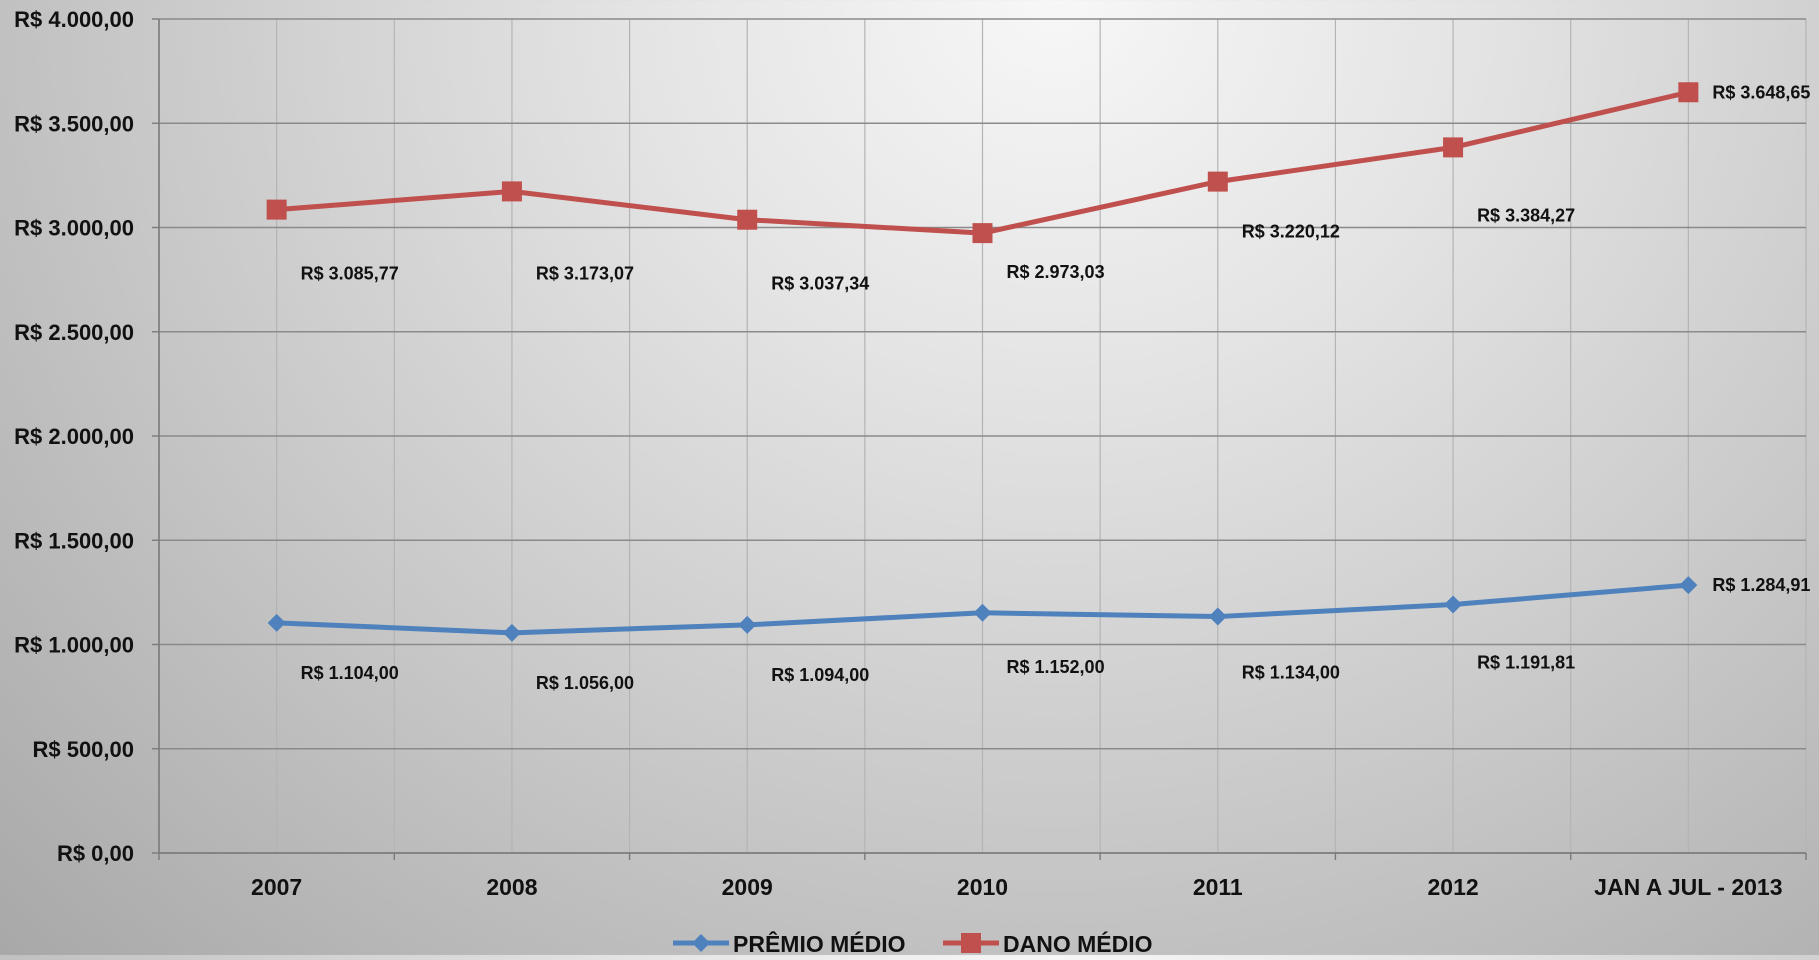  I want to click on data-label: R$ 1.191,81, so click(1526, 663).